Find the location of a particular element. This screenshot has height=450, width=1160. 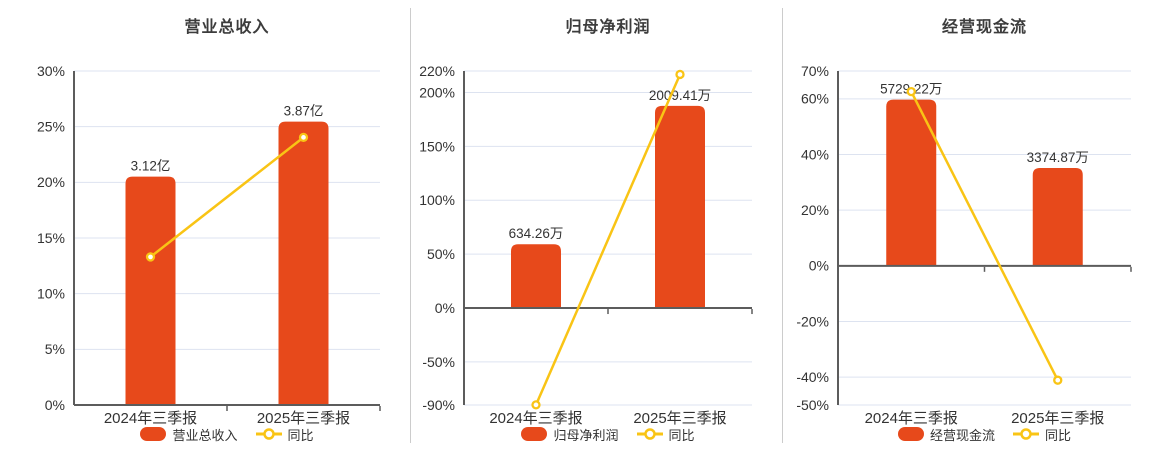

bar-value-label: 2009.41万 is located at coordinates (680, 95).